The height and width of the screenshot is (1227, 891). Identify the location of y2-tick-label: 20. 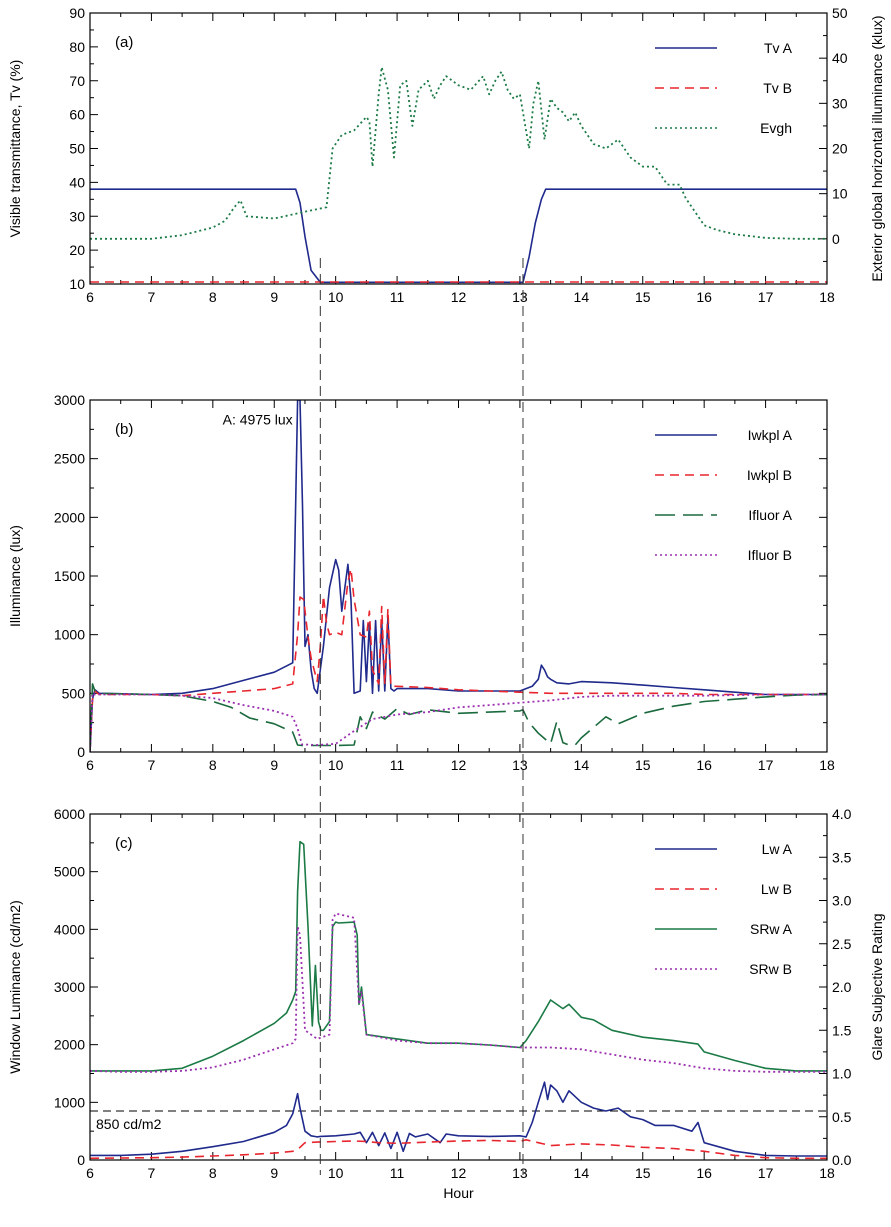
(840, 149).